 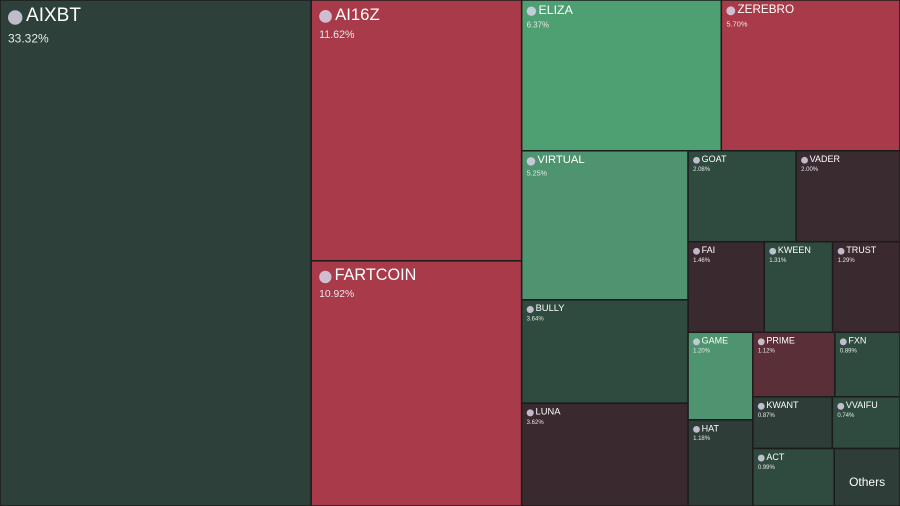 What do you see at coordinates (861, 250) in the screenshot?
I see `tile-name: TRUST` at bounding box center [861, 250].